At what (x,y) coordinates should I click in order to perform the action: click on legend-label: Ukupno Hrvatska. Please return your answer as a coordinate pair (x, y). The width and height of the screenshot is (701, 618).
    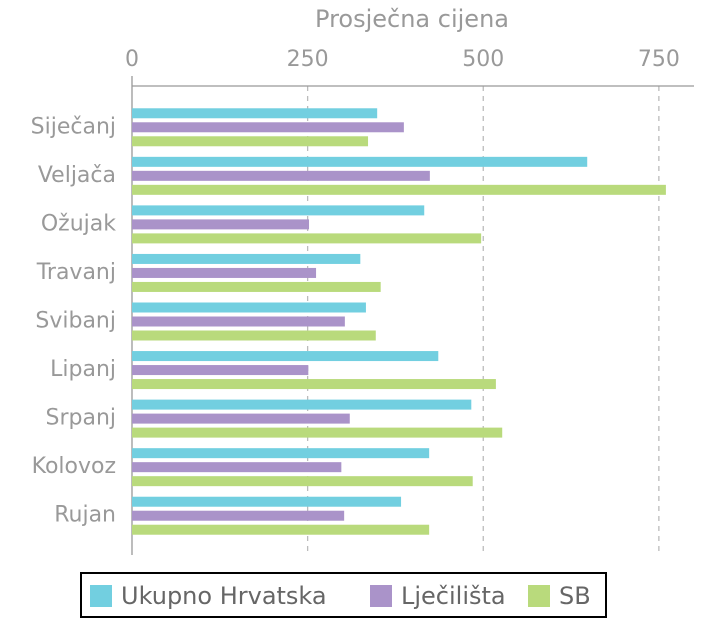
    Looking at the image, I should click on (224, 596).